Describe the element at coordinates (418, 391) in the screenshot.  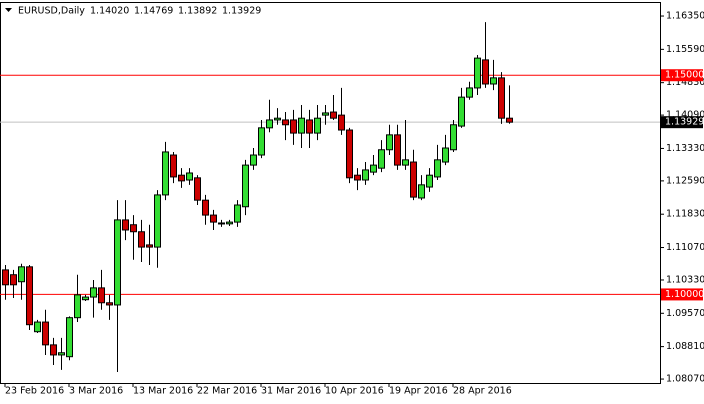
I see `x-tick-label: 19 Apr 2016` at that location.